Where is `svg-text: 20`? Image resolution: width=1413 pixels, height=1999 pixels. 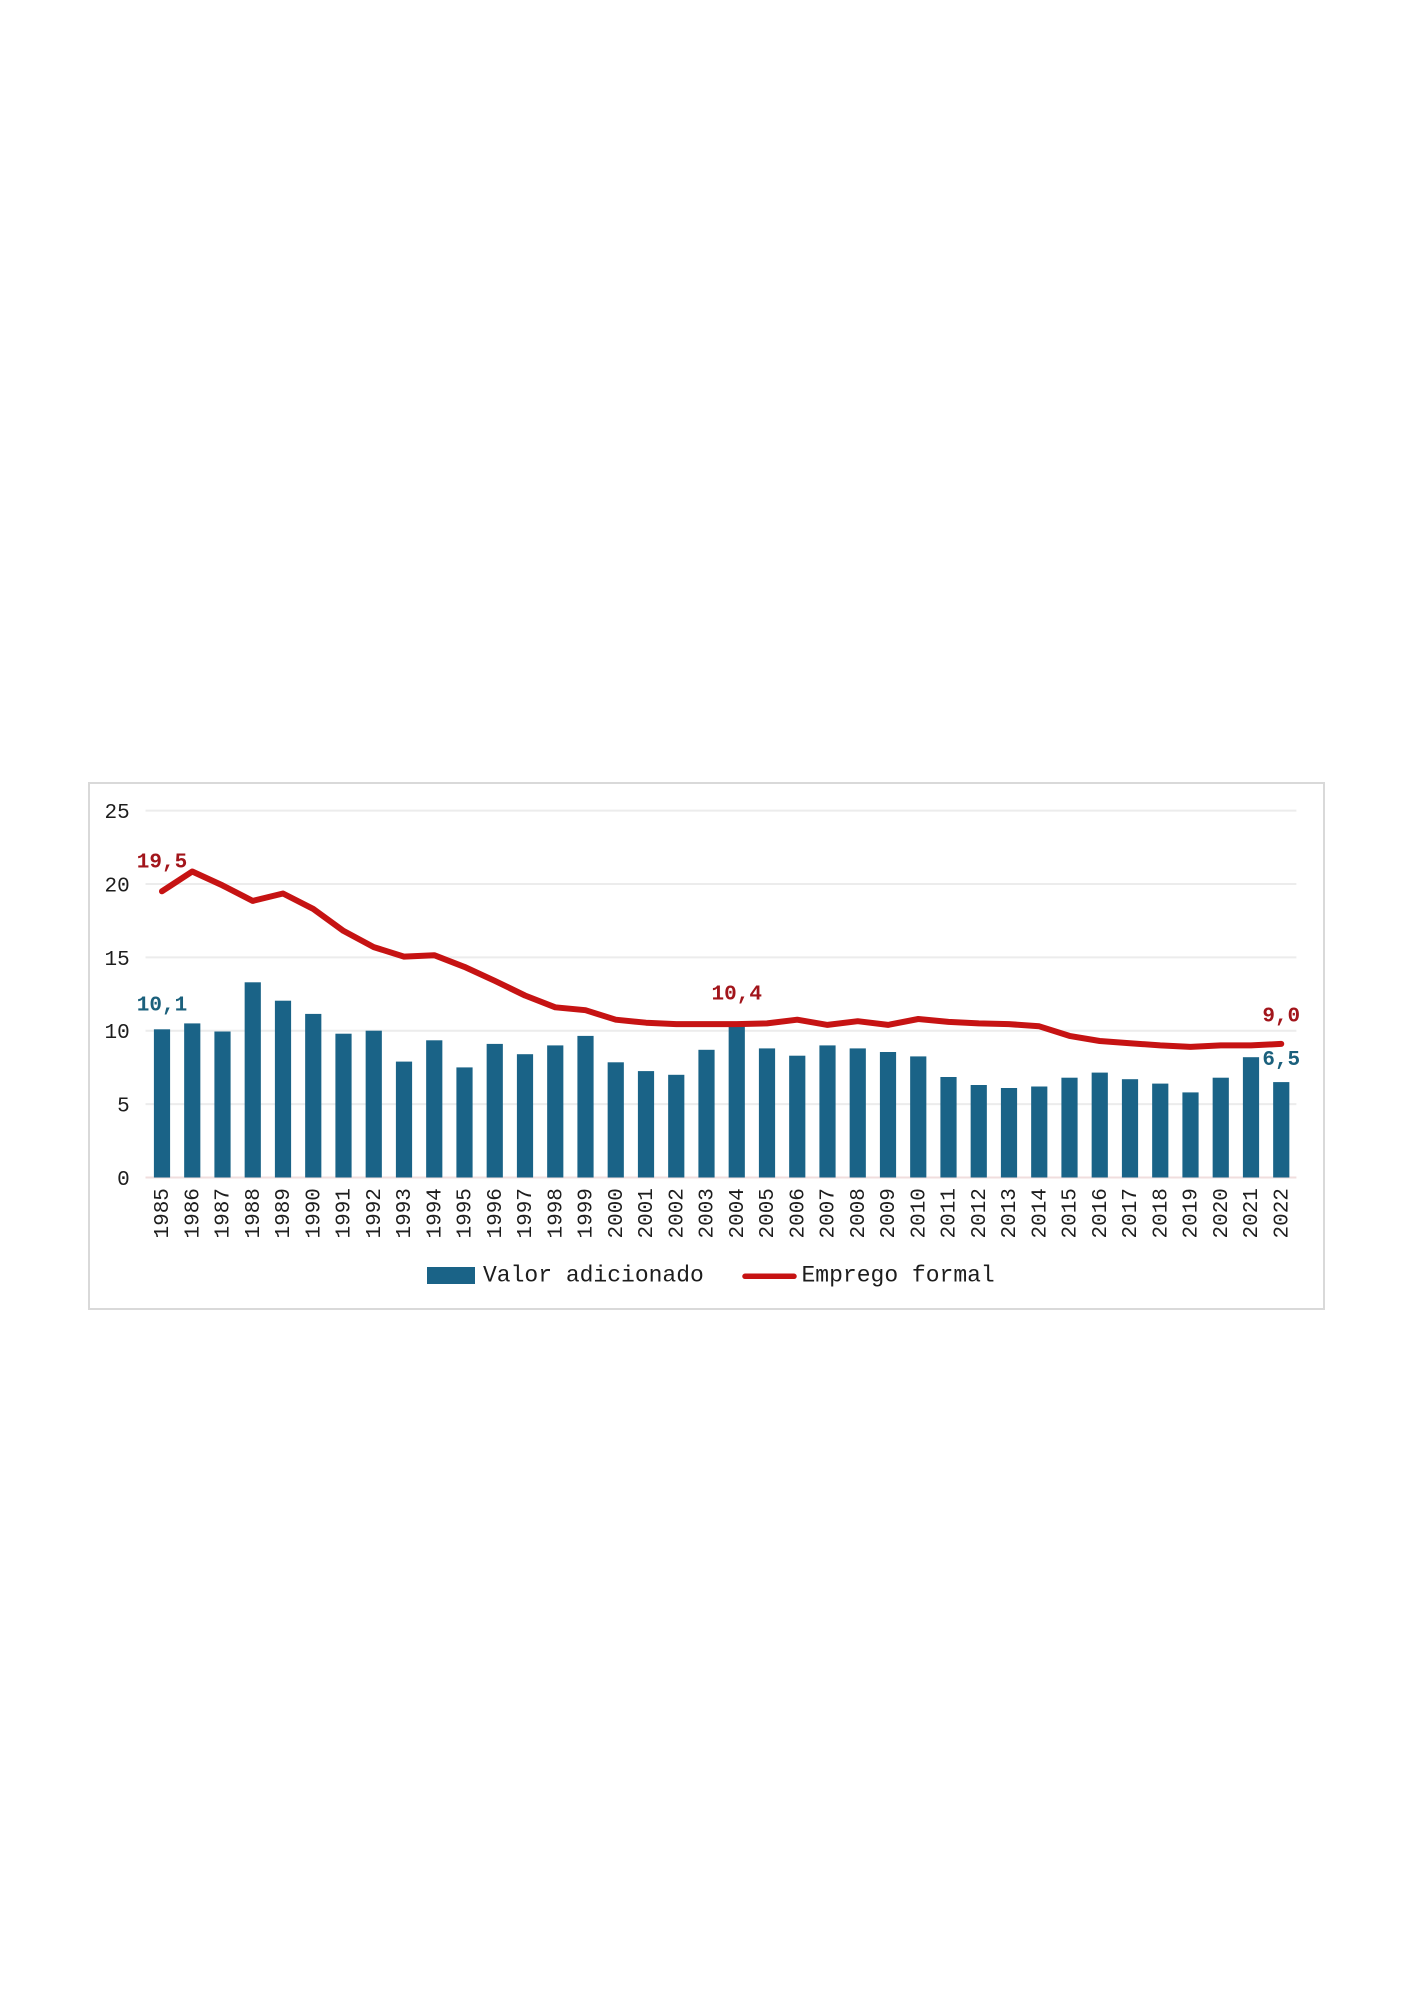
svg-text: 20 is located at coordinates (116, 887).